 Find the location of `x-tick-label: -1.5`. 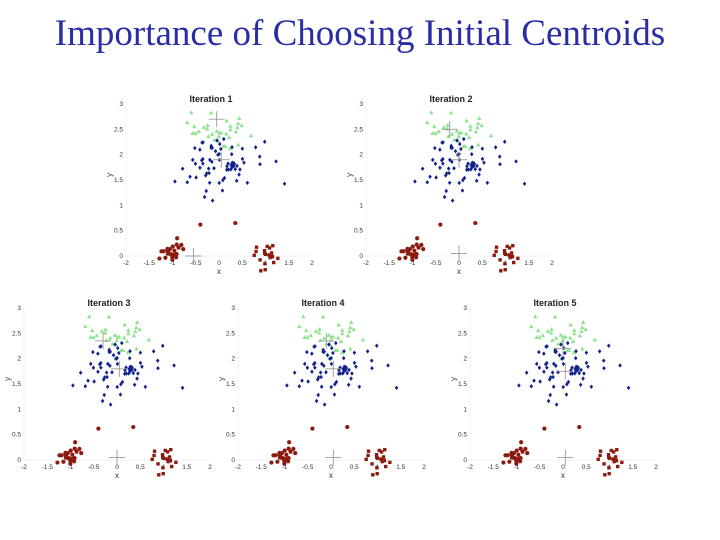

x-tick-label: -1.5 is located at coordinates (494, 467).